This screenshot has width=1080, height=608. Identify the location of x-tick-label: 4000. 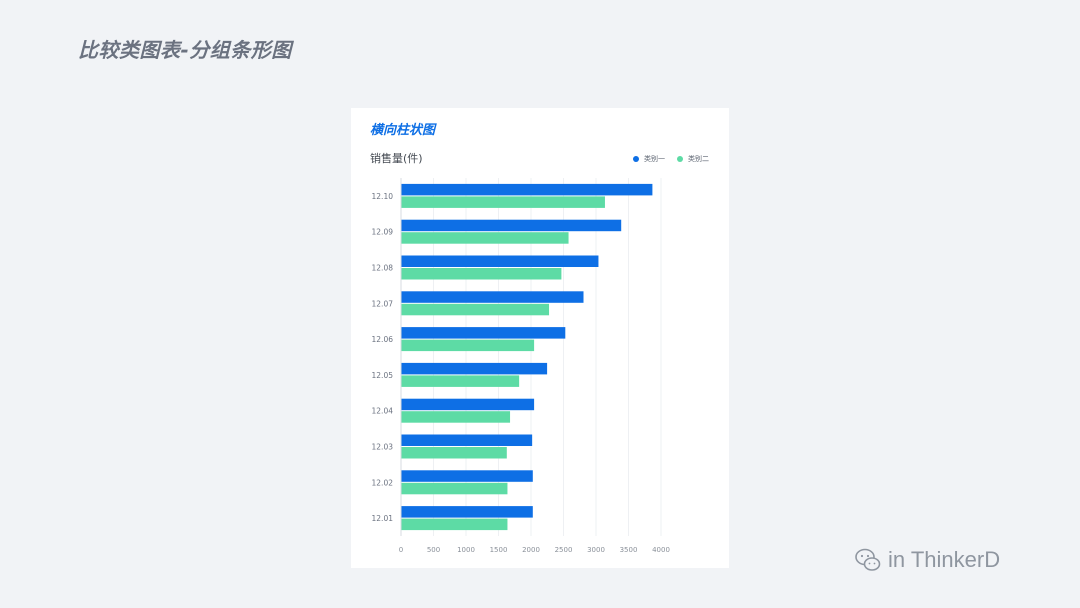
(661, 550).